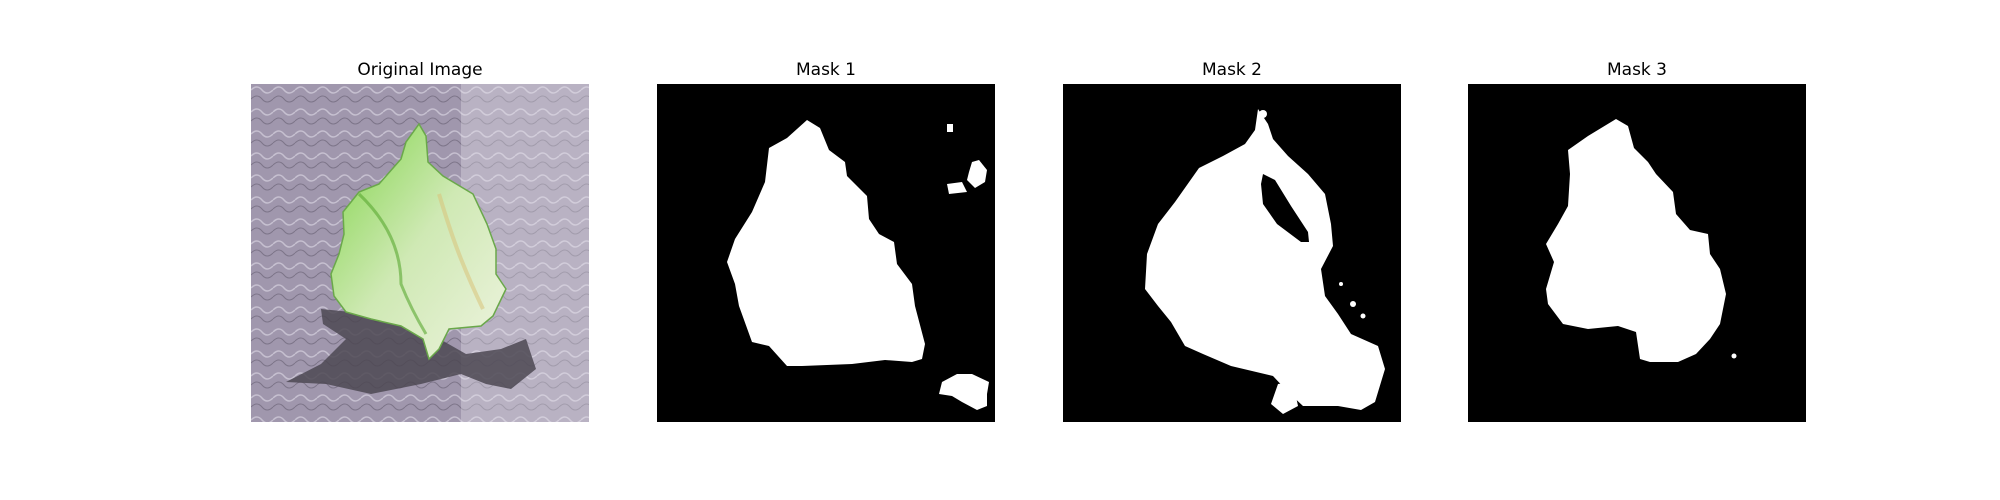 Image resolution: width=2000 pixels, height=500 pixels. I want to click on mask-2-graphic, so click(1232, 253).